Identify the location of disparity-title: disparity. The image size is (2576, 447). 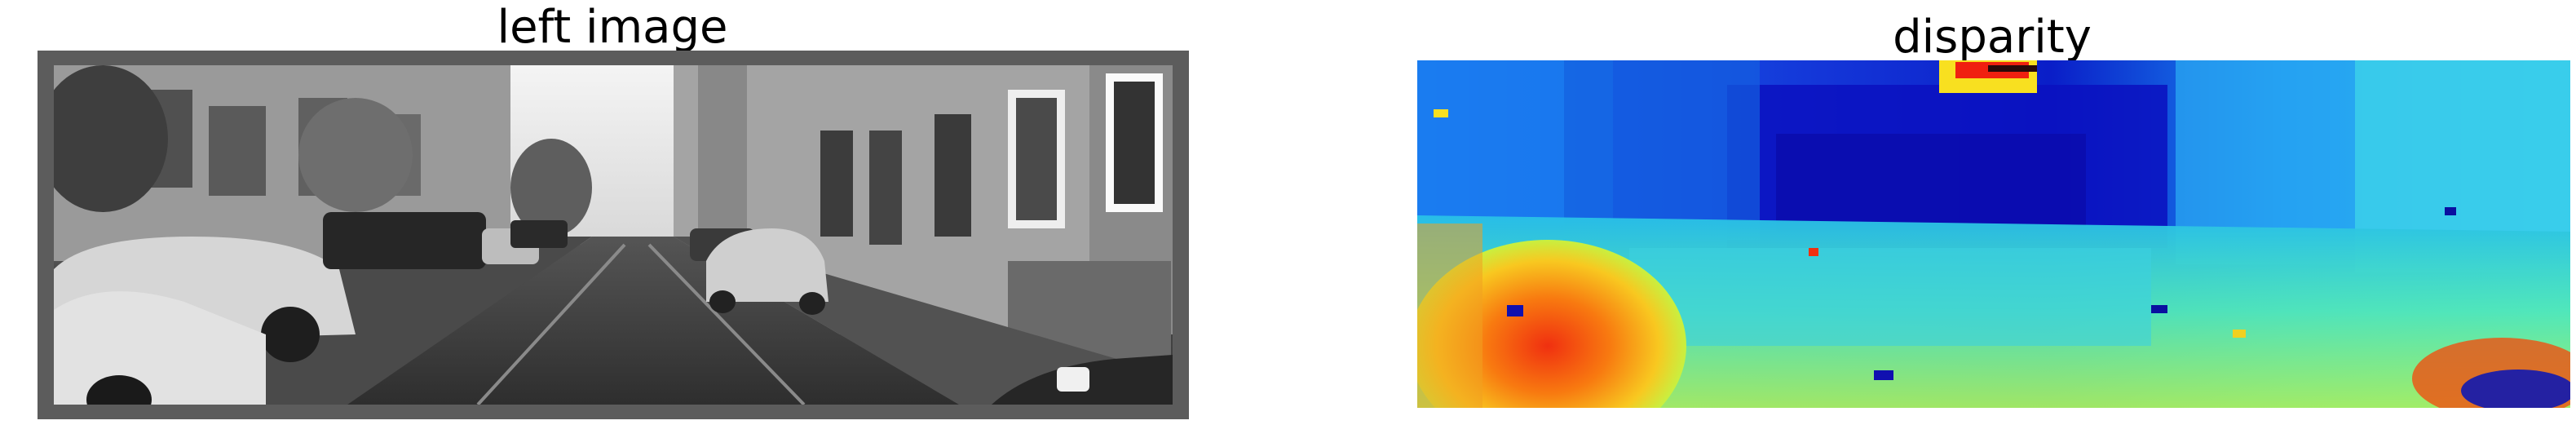
(1992, 38).